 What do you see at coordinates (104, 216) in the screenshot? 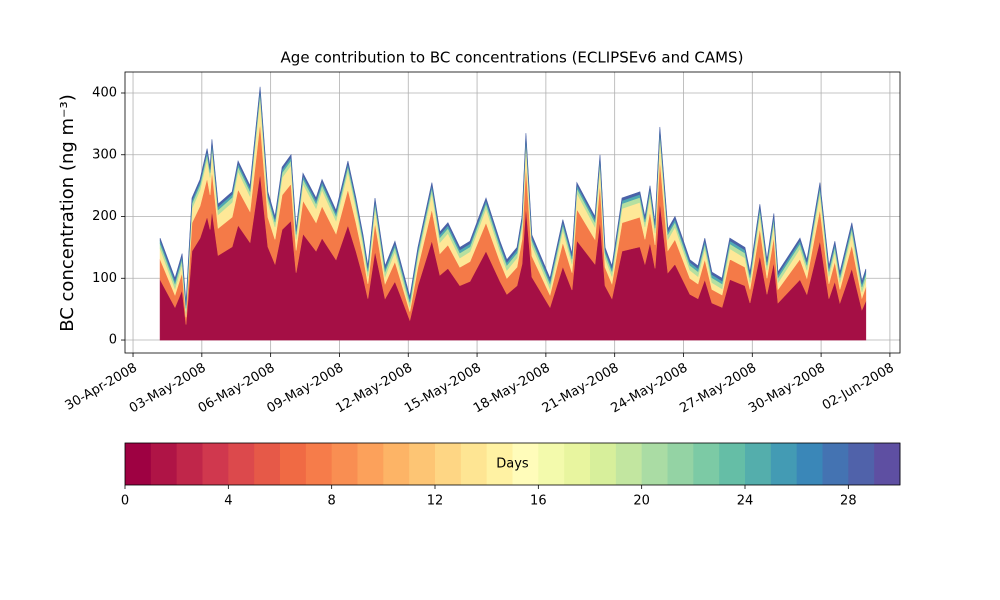
I see `y-tick-label: 200` at bounding box center [104, 216].